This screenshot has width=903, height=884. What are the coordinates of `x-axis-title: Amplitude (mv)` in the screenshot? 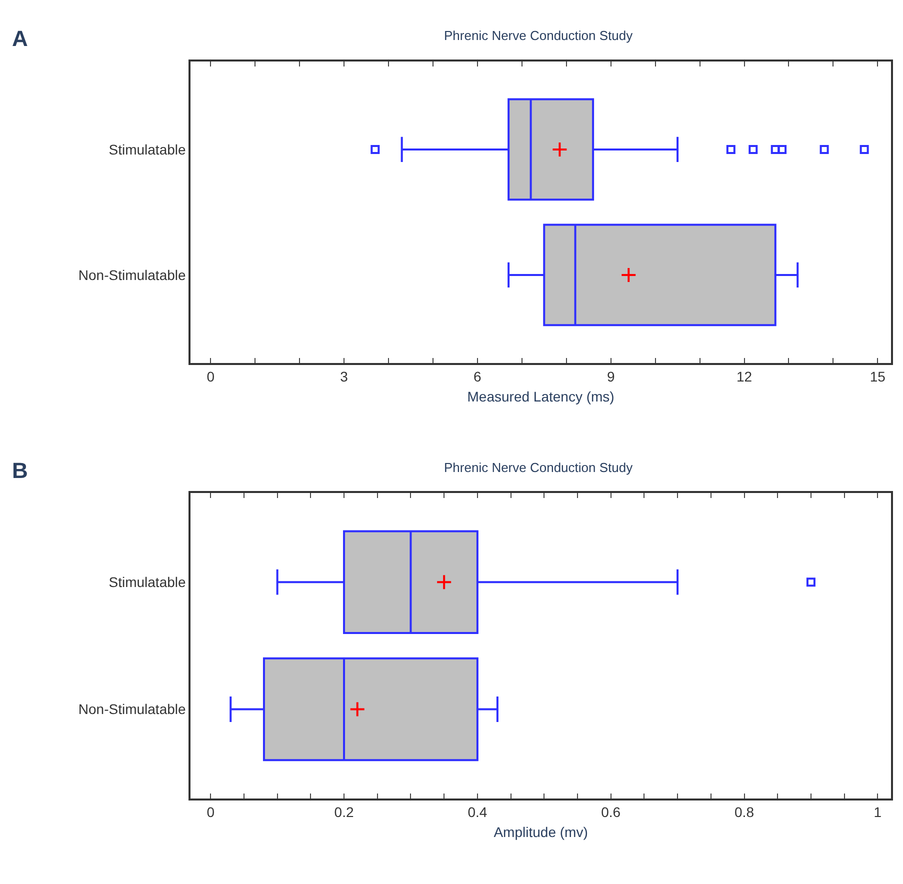 It's located at (541, 832).